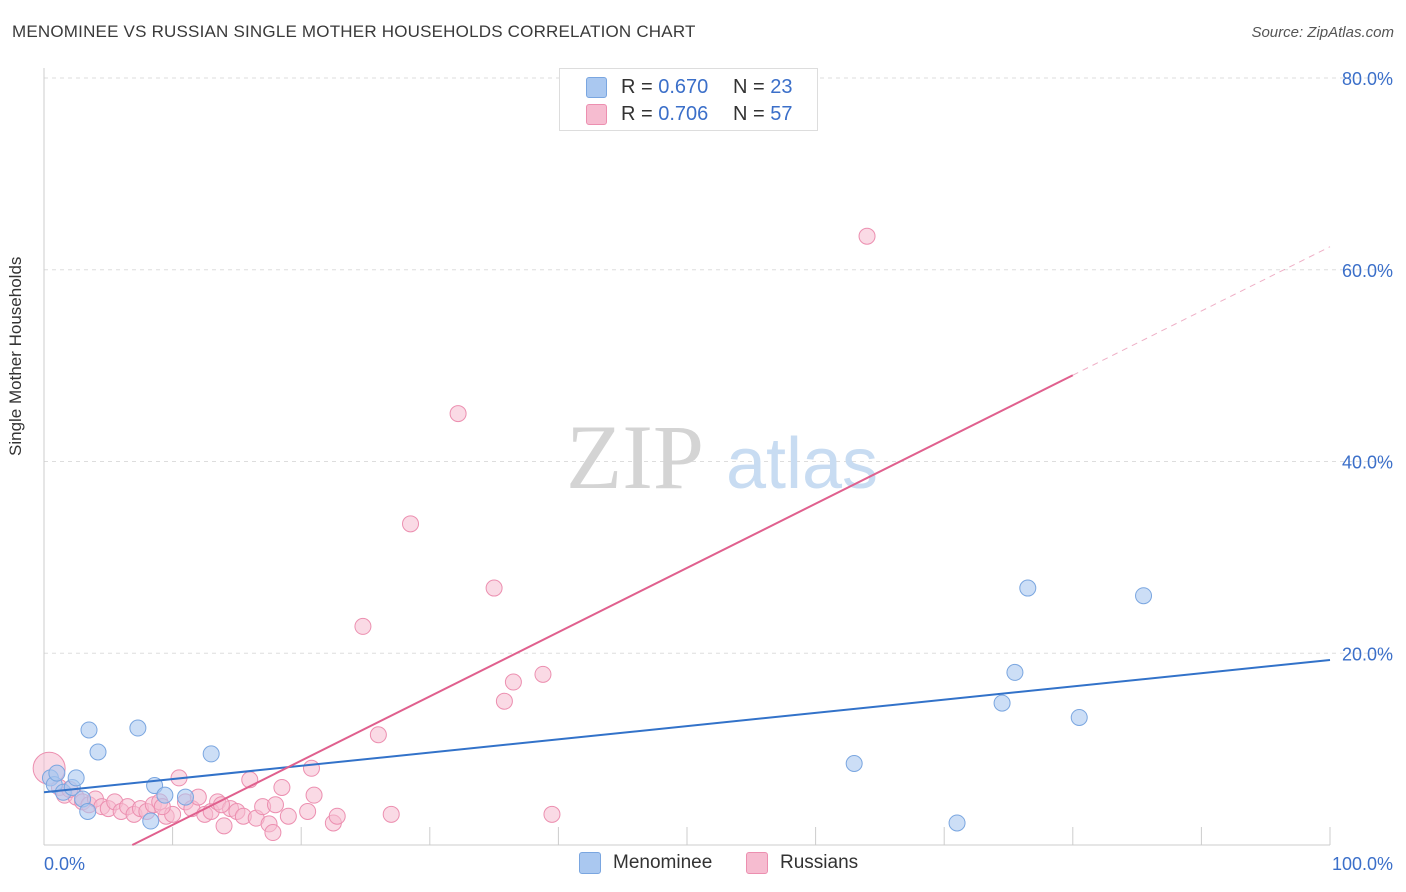  I want to click on legend-swatch-menominee, so click(596, 87).